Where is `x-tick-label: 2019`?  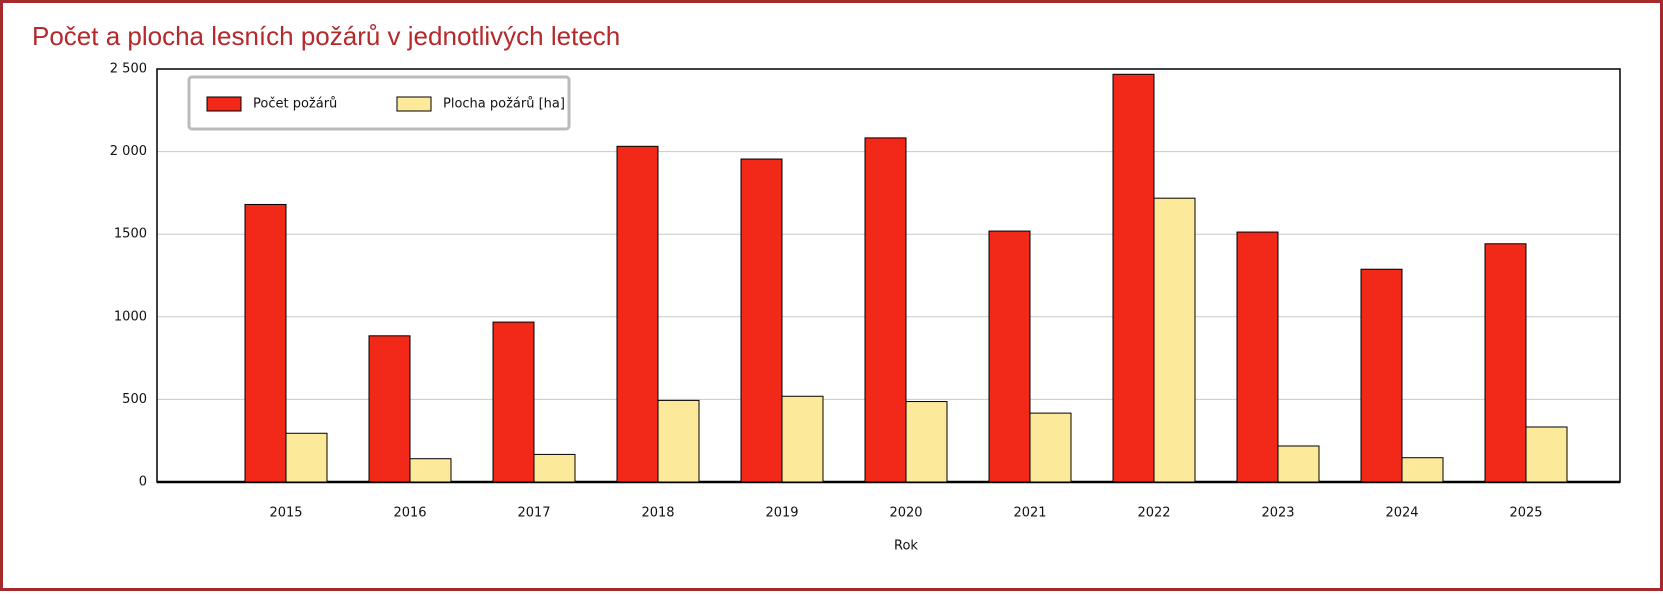
x-tick-label: 2019 is located at coordinates (781, 513).